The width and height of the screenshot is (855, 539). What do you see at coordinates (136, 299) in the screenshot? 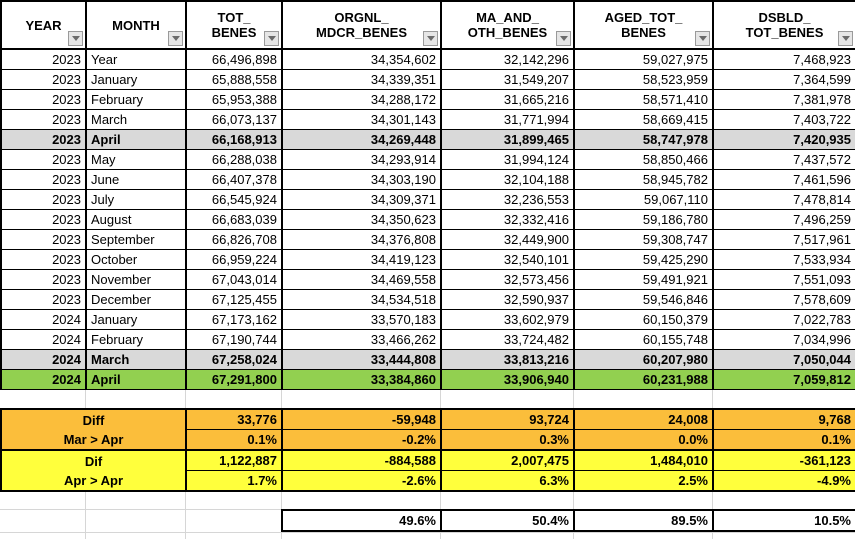
I see `cell-month: December` at bounding box center [136, 299].